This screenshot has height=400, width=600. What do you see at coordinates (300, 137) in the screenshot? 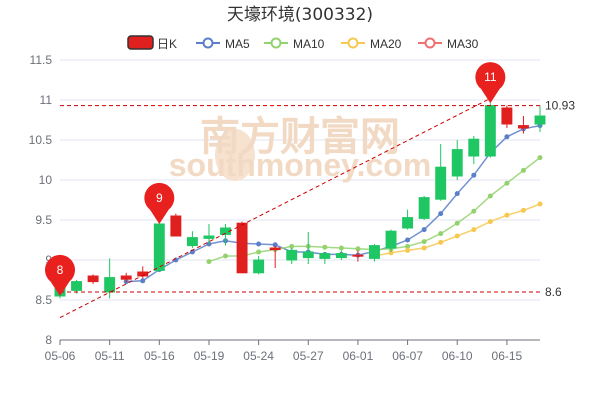
I see `watermark-cn: 南方财富网` at bounding box center [300, 137].